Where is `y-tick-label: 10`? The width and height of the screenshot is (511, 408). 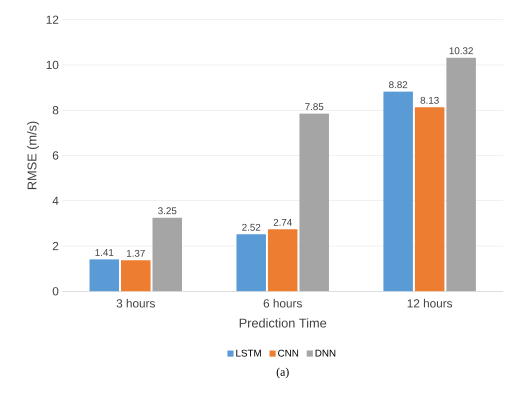 y-tick-label: 10 is located at coordinates (52, 64).